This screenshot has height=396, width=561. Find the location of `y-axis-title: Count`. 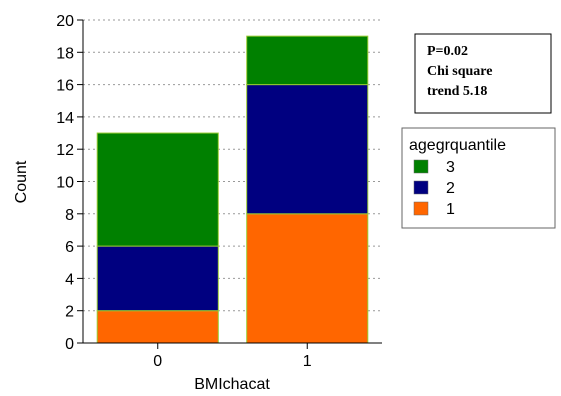

y-axis-title: Count is located at coordinates (21, 181).